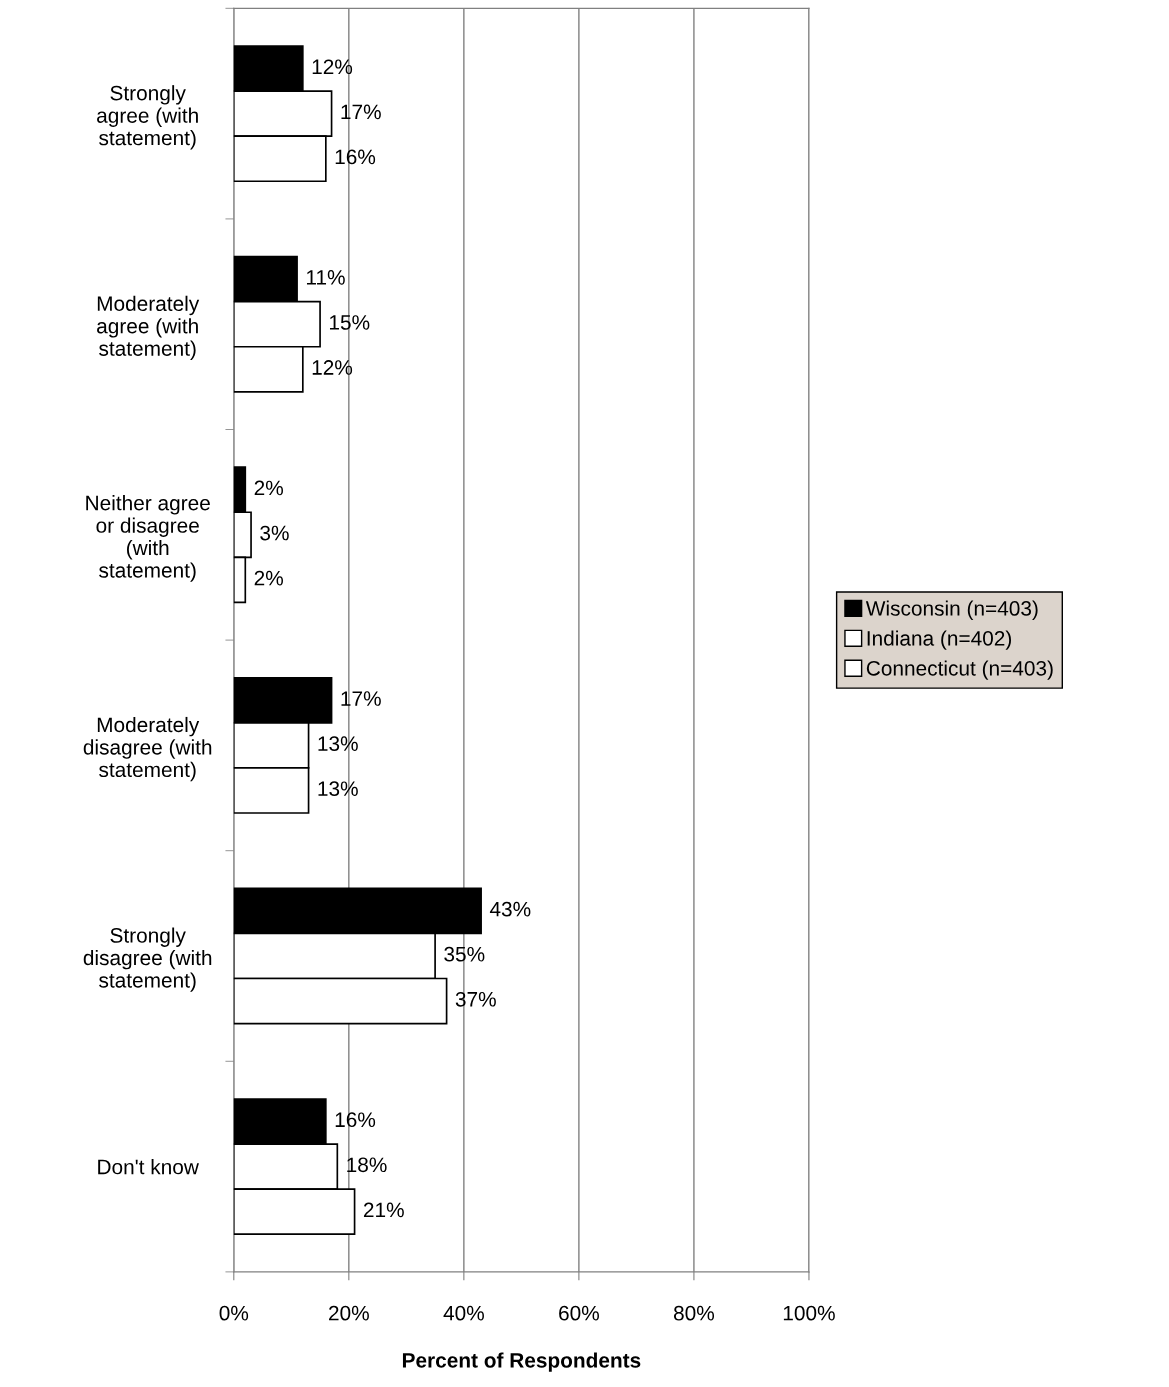 The height and width of the screenshot is (1387, 1169). I want to click on data-label: 21%, so click(383, 1210).